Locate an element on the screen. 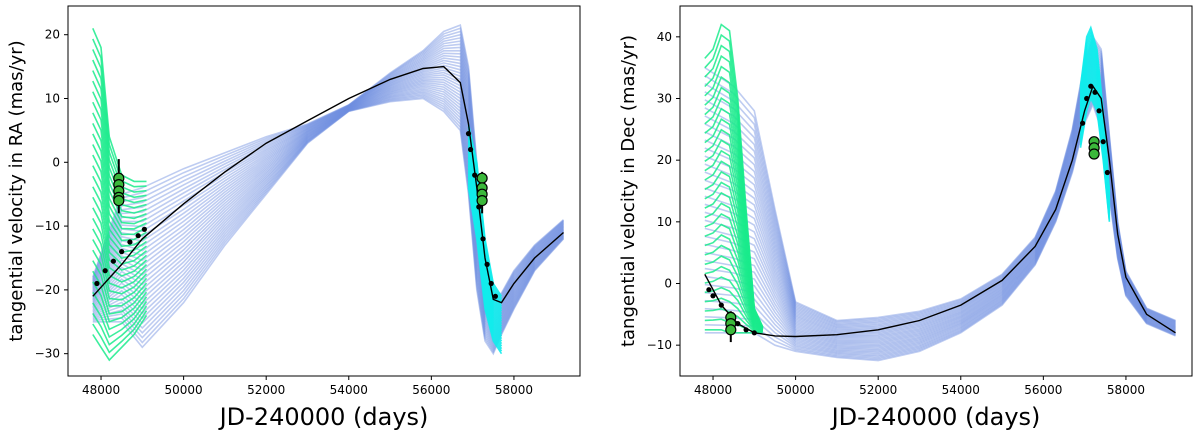 The width and height of the screenshot is (1200, 438). x-tick-label: 54000 is located at coordinates (961, 390).